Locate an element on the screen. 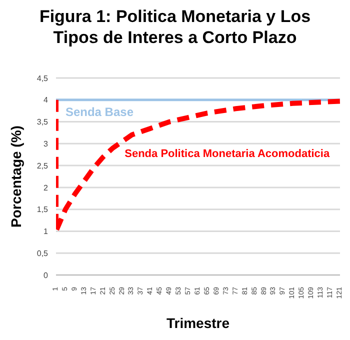  y-tick-label: 2,5 is located at coordinates (42, 165).